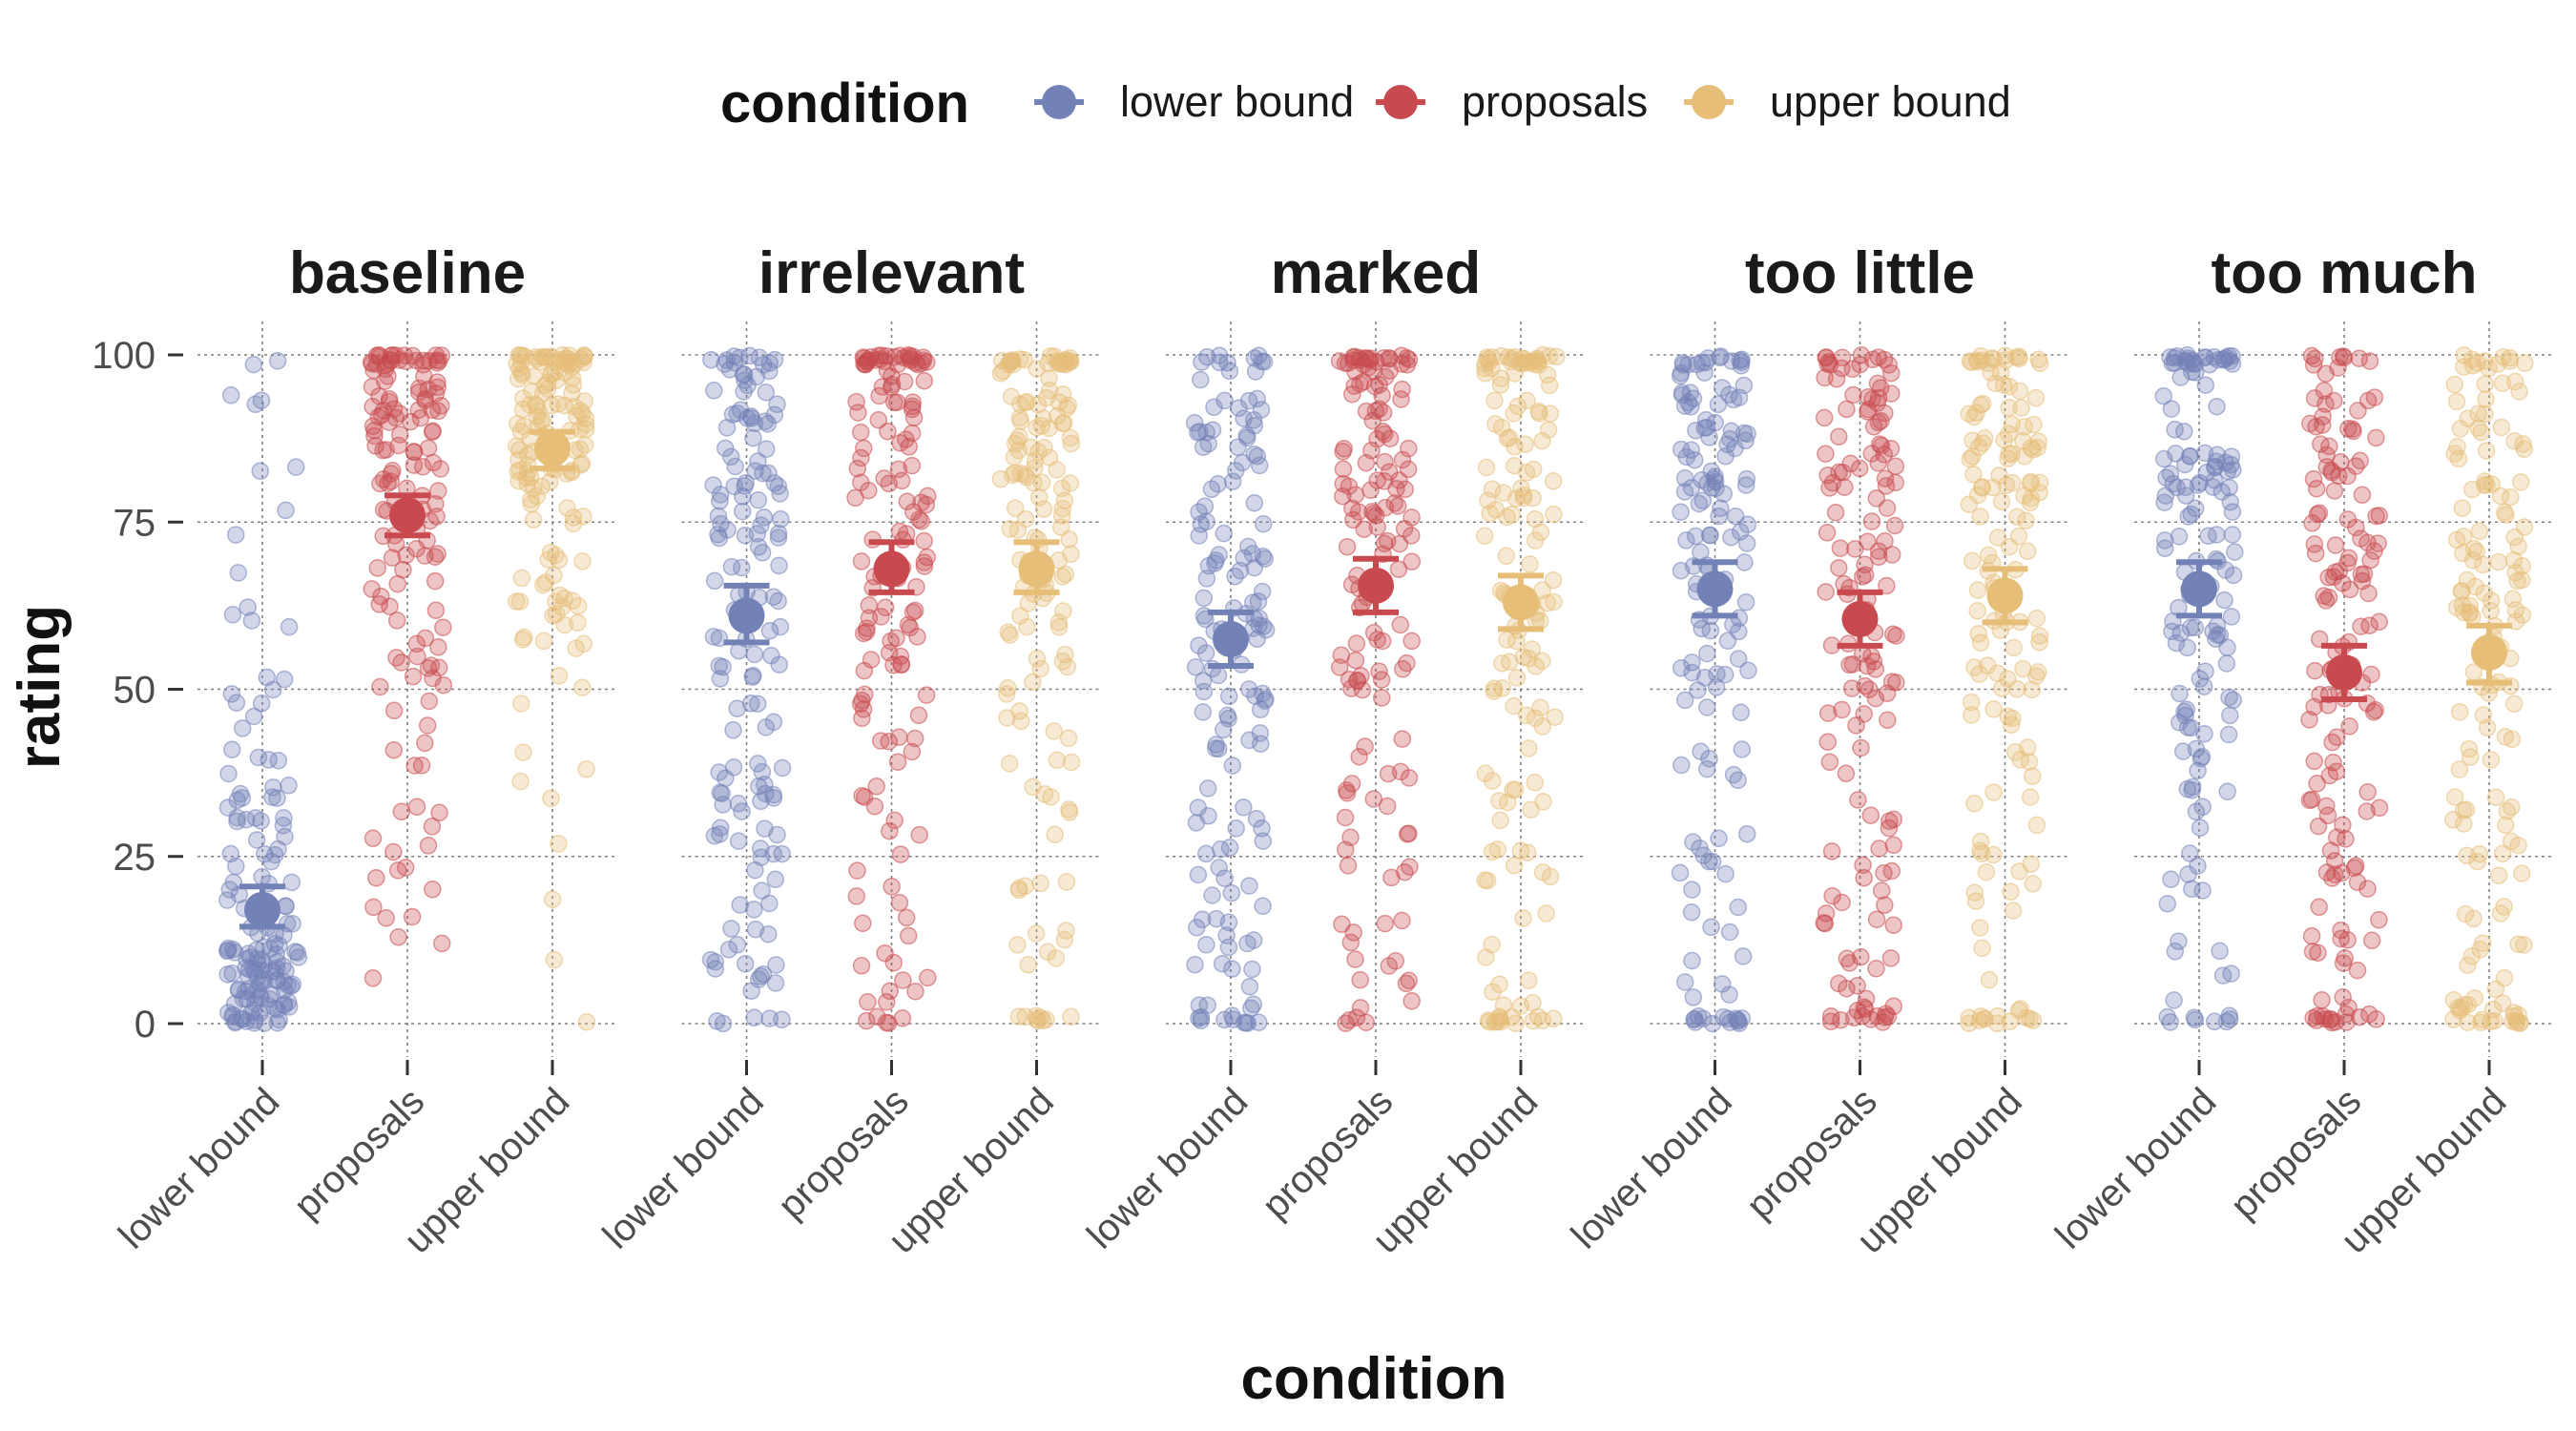  What do you see at coordinates (891, 273) in the screenshot?
I see `facet-title: irrelevant` at bounding box center [891, 273].